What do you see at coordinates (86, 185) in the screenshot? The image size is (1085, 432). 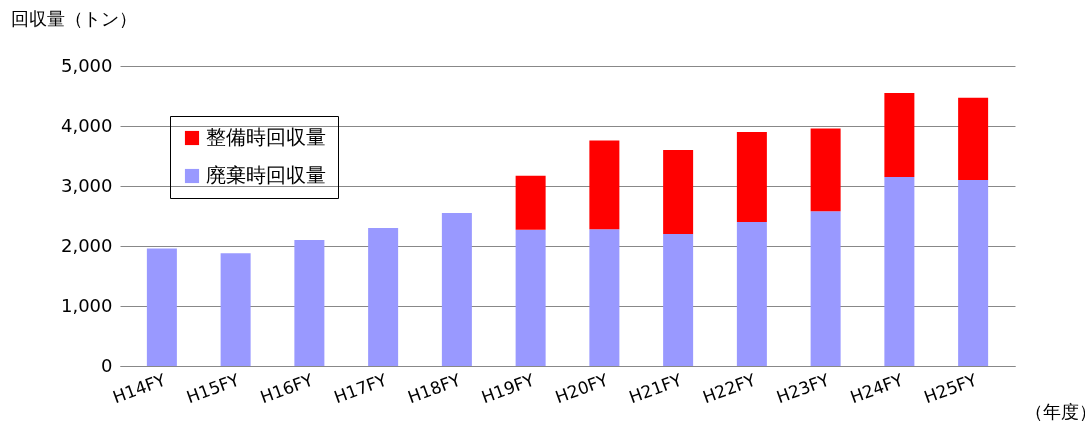 I see `y-tick-label: 3,000` at bounding box center [86, 185].